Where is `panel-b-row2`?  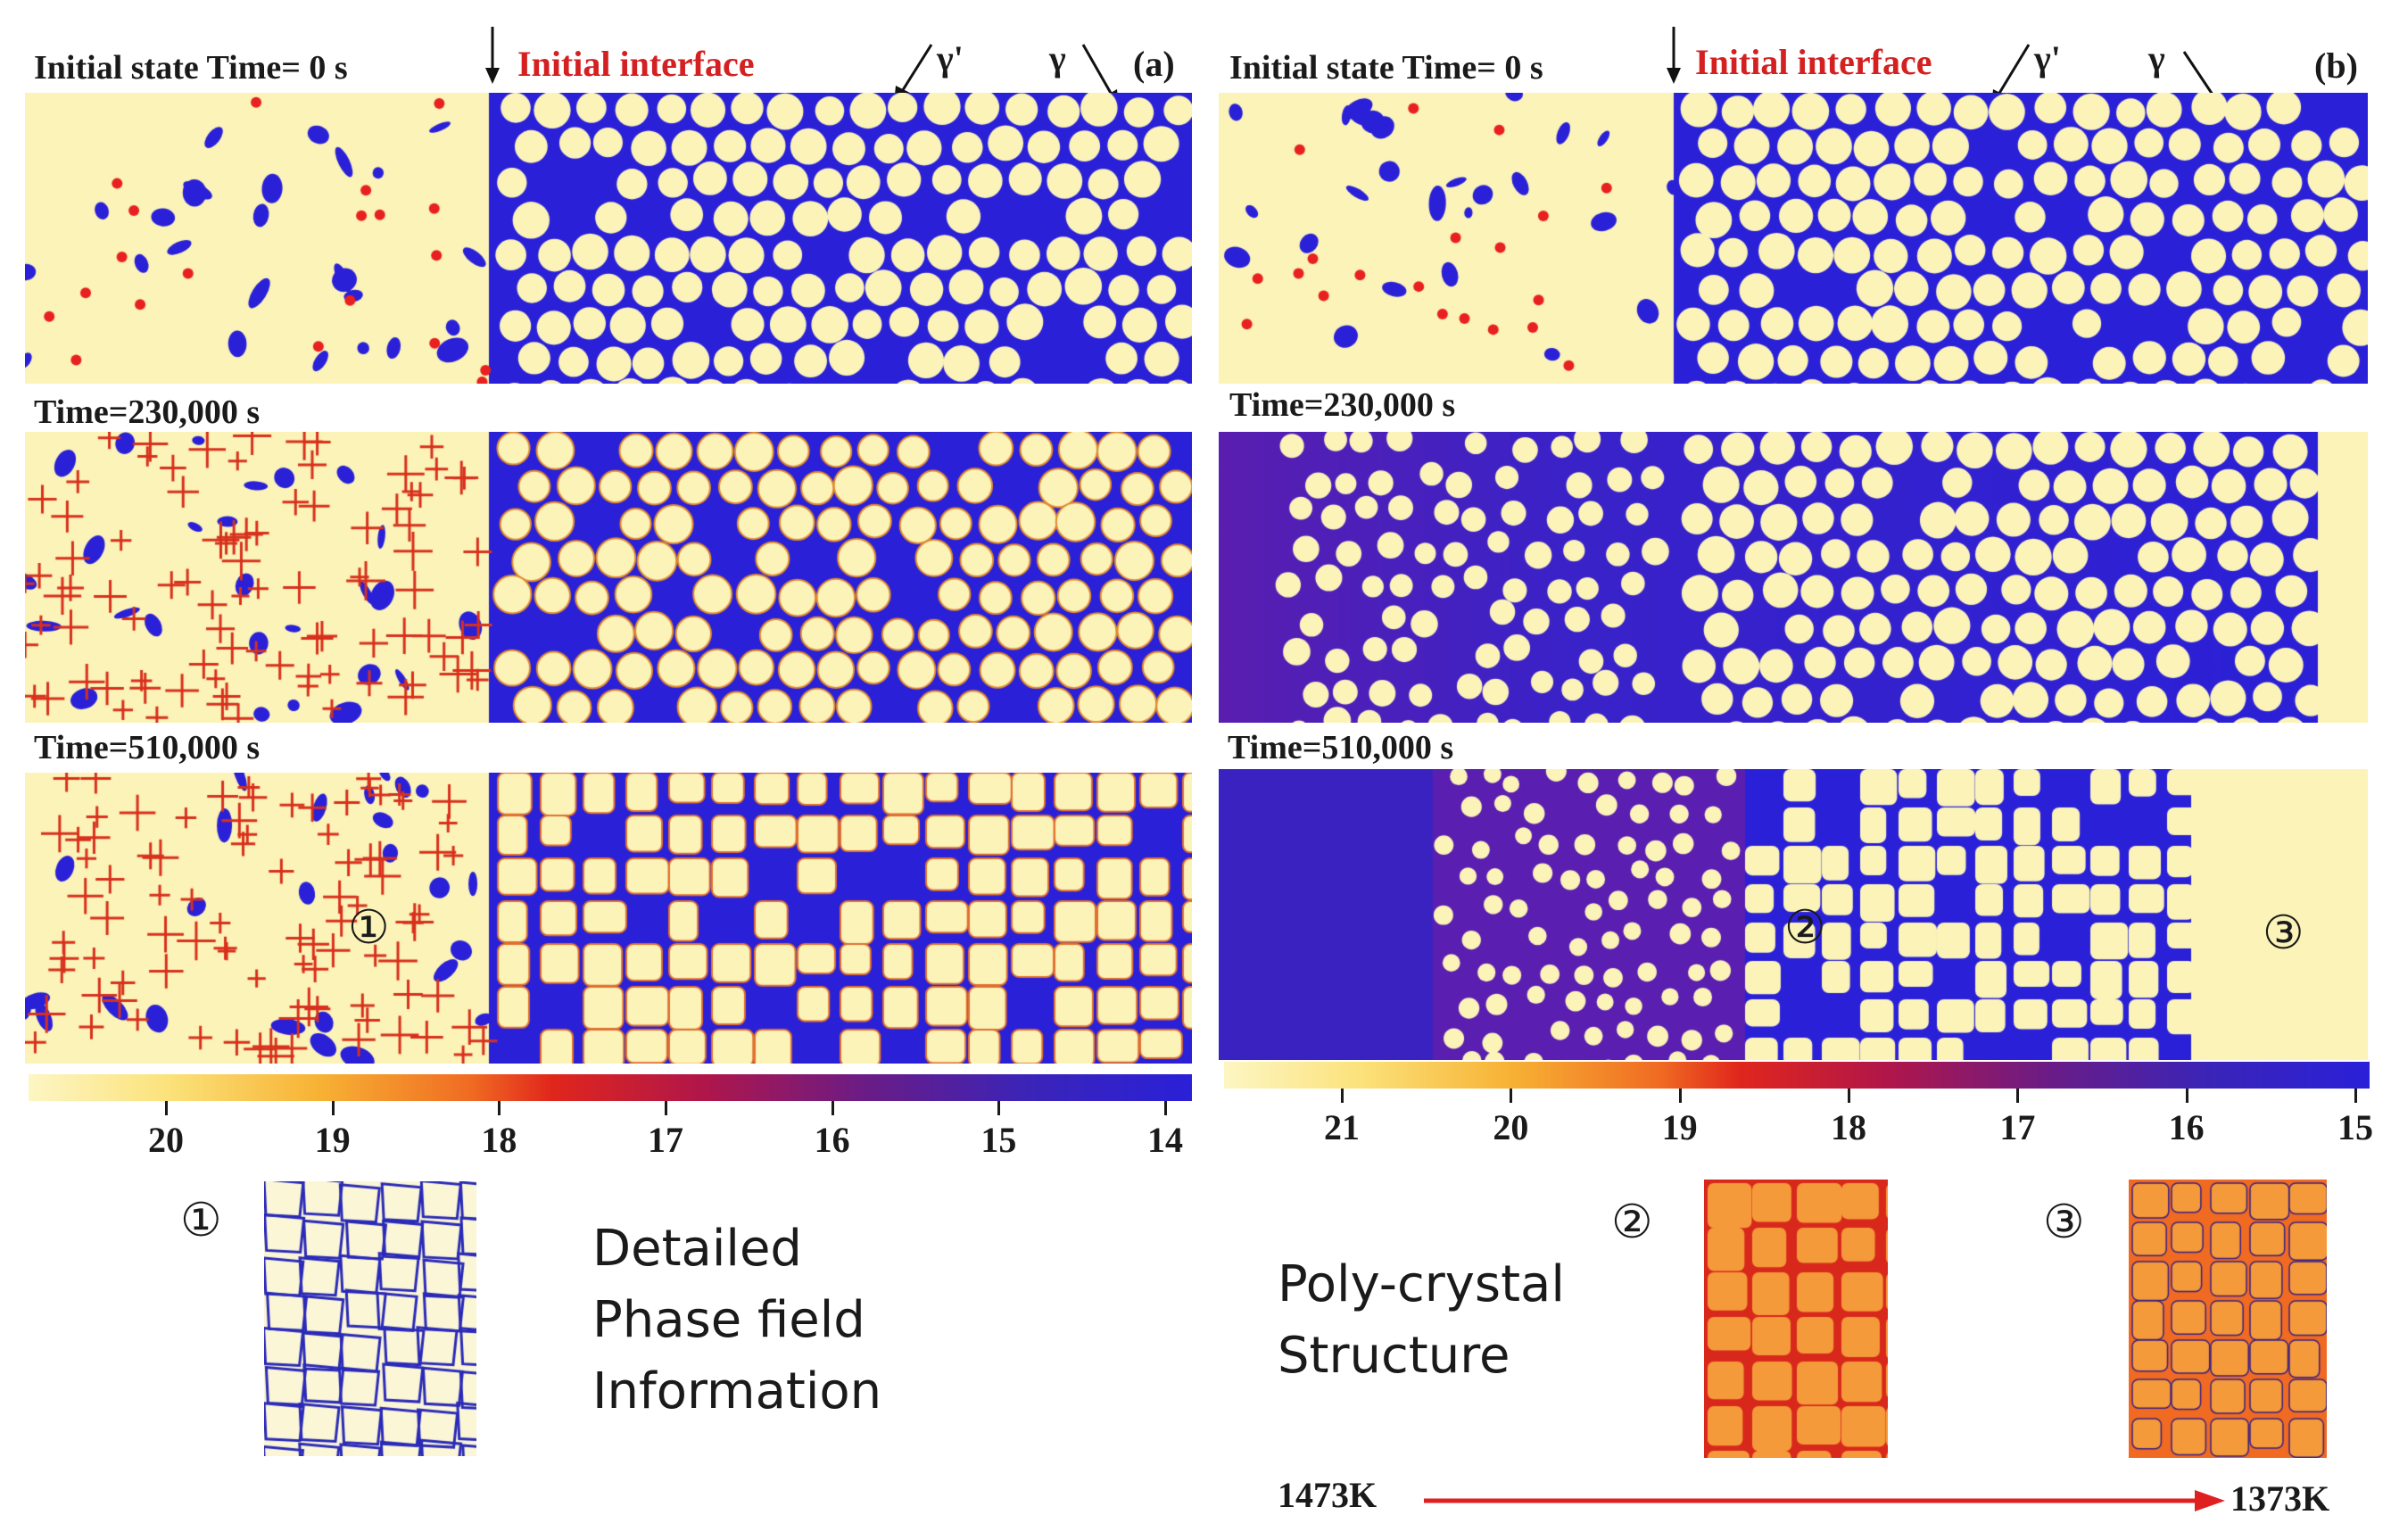 panel-b-row2 is located at coordinates (1794, 577).